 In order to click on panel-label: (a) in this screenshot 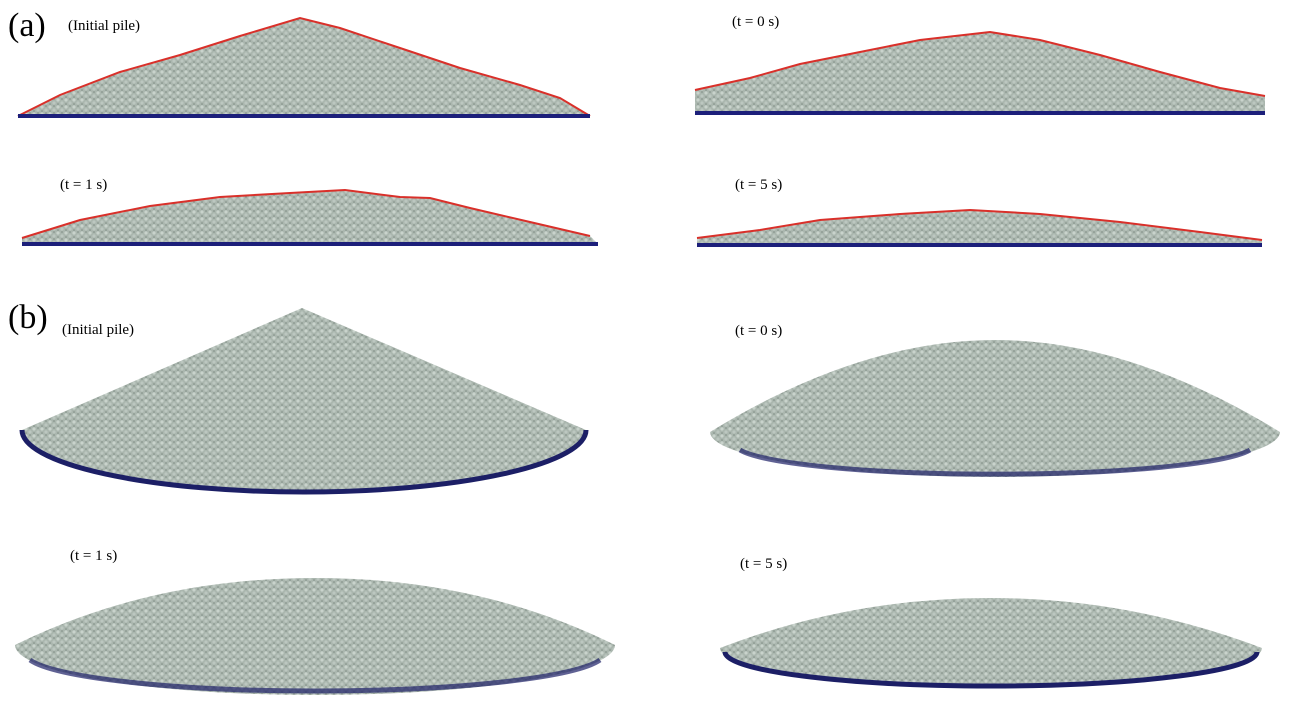, I will do `click(27, 25)`.